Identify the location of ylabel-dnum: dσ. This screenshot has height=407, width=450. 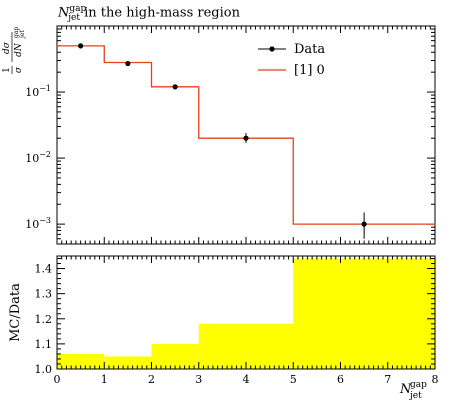
(7, 47).